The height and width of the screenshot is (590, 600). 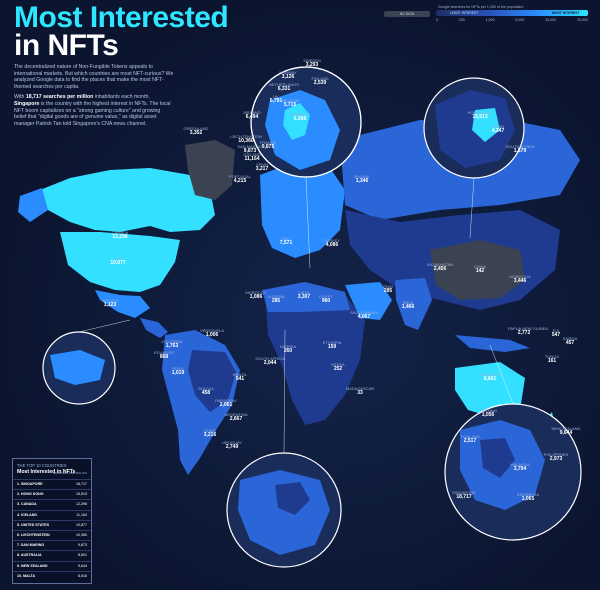 I want to click on country-name: SOUTH AFRICA, so click(x=270, y=358).